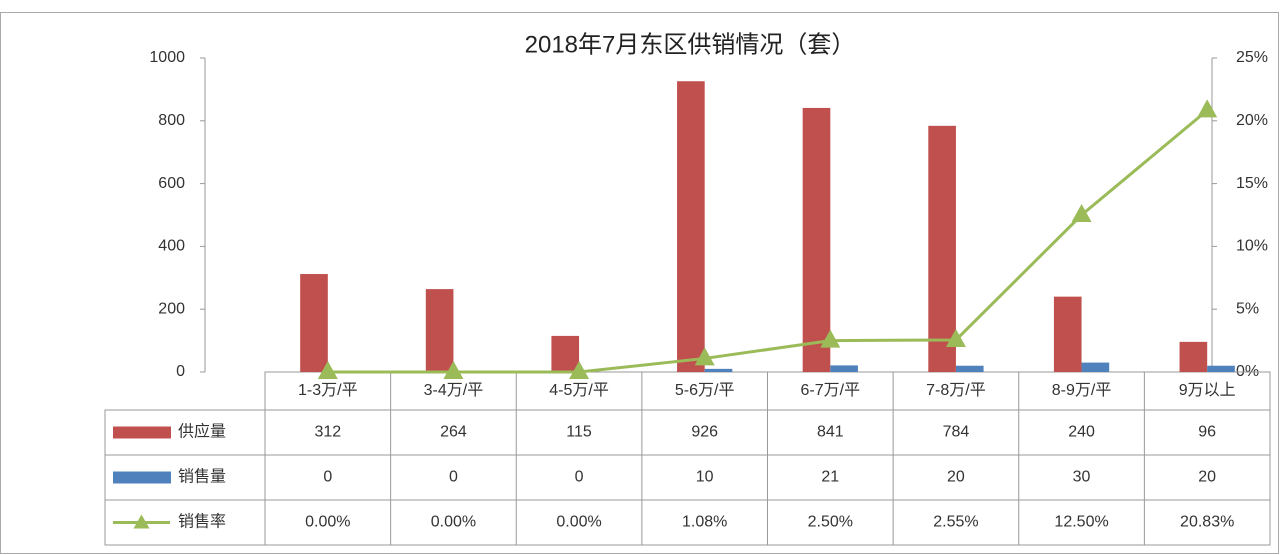  What do you see at coordinates (1082, 477) in the screenshot?
I see `table-value: 30` at bounding box center [1082, 477].